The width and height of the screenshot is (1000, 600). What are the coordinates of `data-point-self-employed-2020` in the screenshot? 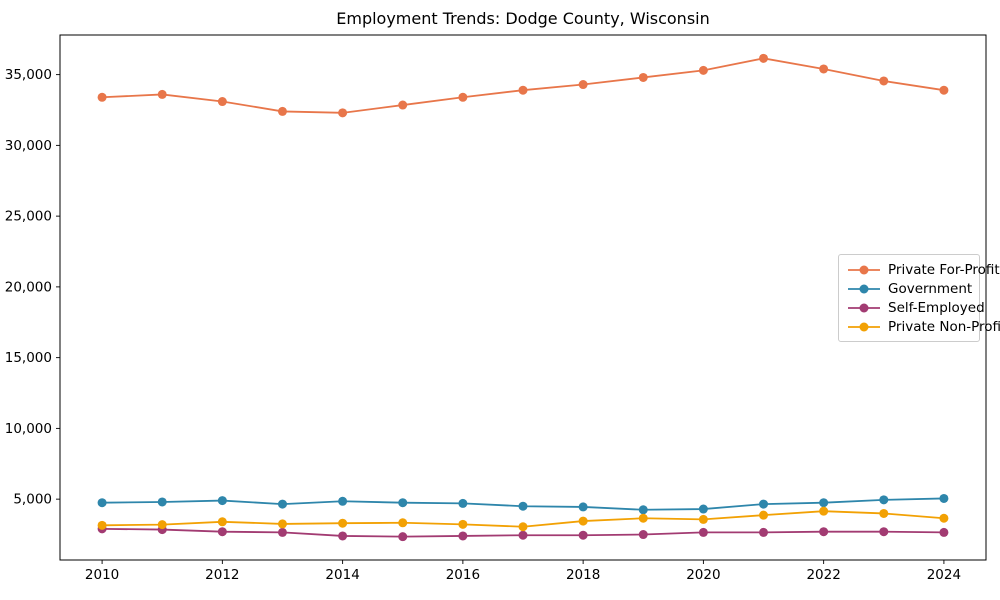 It's located at (703, 532).